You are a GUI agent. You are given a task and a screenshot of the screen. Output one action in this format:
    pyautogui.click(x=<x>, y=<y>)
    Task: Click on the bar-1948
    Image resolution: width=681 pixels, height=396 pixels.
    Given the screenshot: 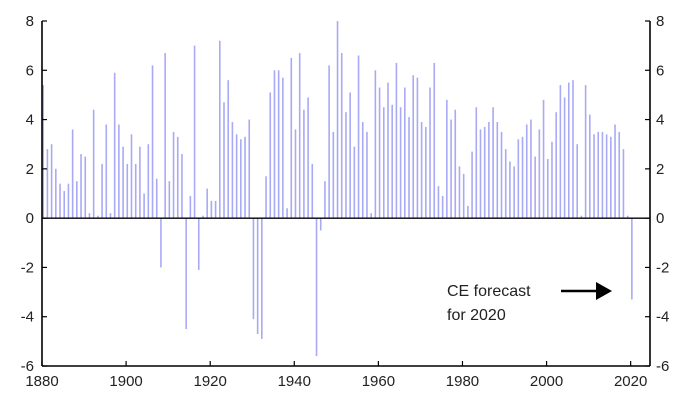 What is the action you would take?
    pyautogui.click(x=329, y=142)
    